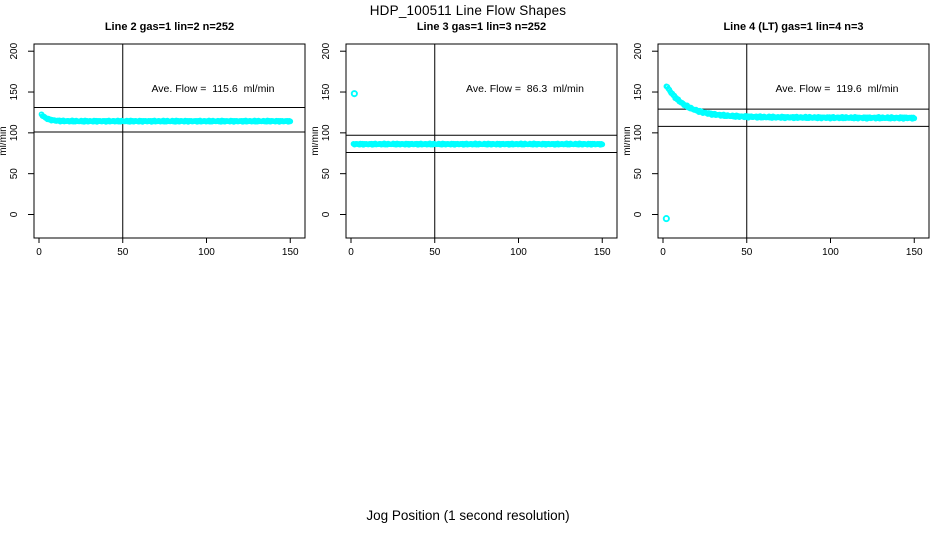  I want to click on figure-title: HDP_100511 Line Flow Shapes, so click(468, 10).